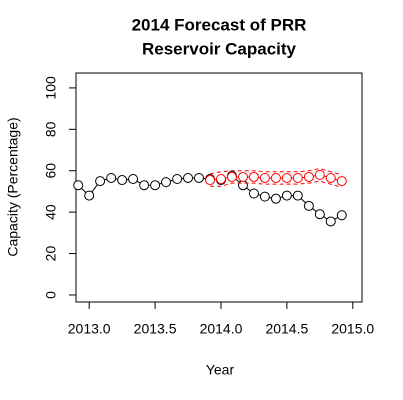 This screenshot has width=403, height=400. Describe the element at coordinates (51, 171) in the screenshot. I see `y-tick-label: 60` at that location.